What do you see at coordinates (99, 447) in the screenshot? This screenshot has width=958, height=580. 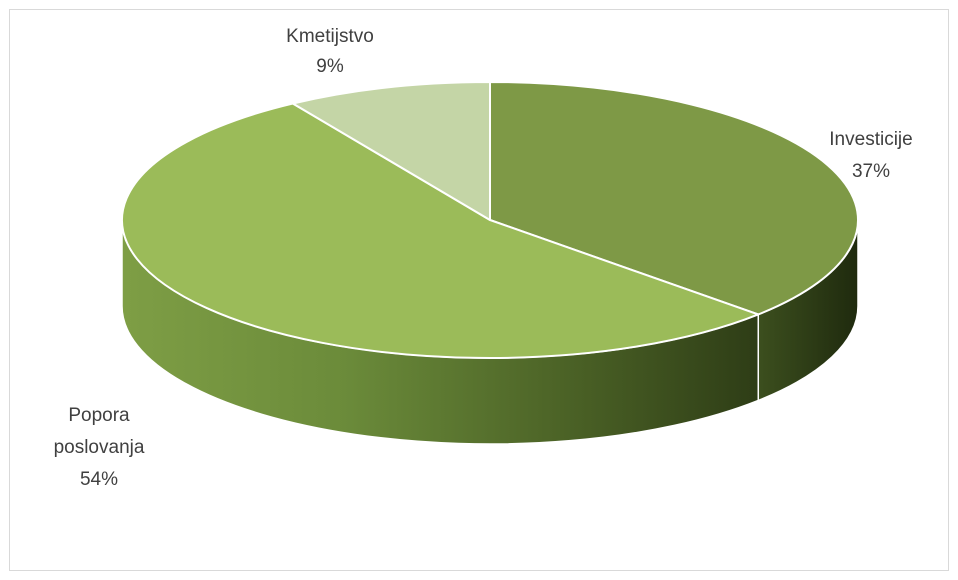 I see `slice-label-popora-line2: poslovanja` at bounding box center [99, 447].